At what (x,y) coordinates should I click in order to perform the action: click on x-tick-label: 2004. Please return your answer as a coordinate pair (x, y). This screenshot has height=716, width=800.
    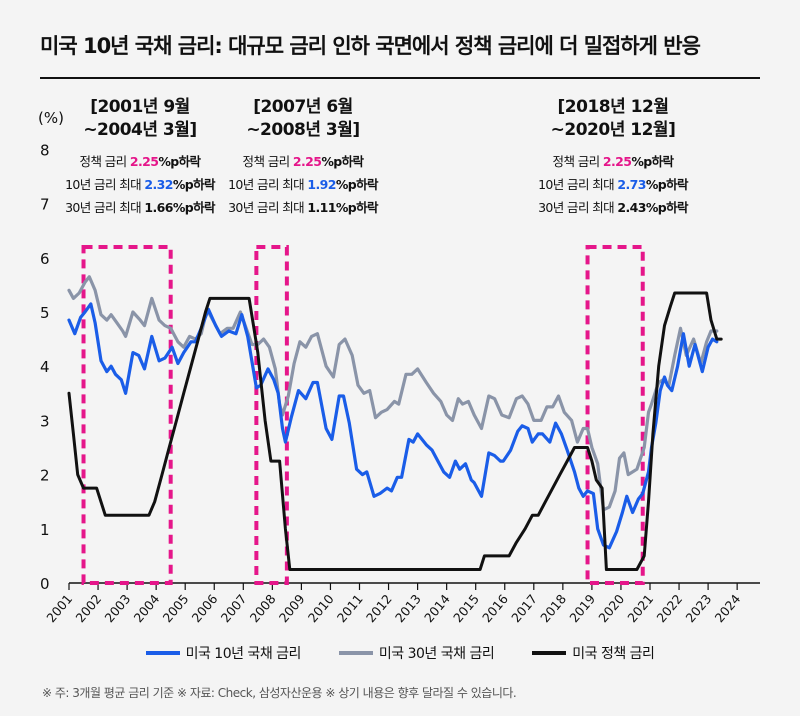
    Looking at the image, I should click on (147, 608).